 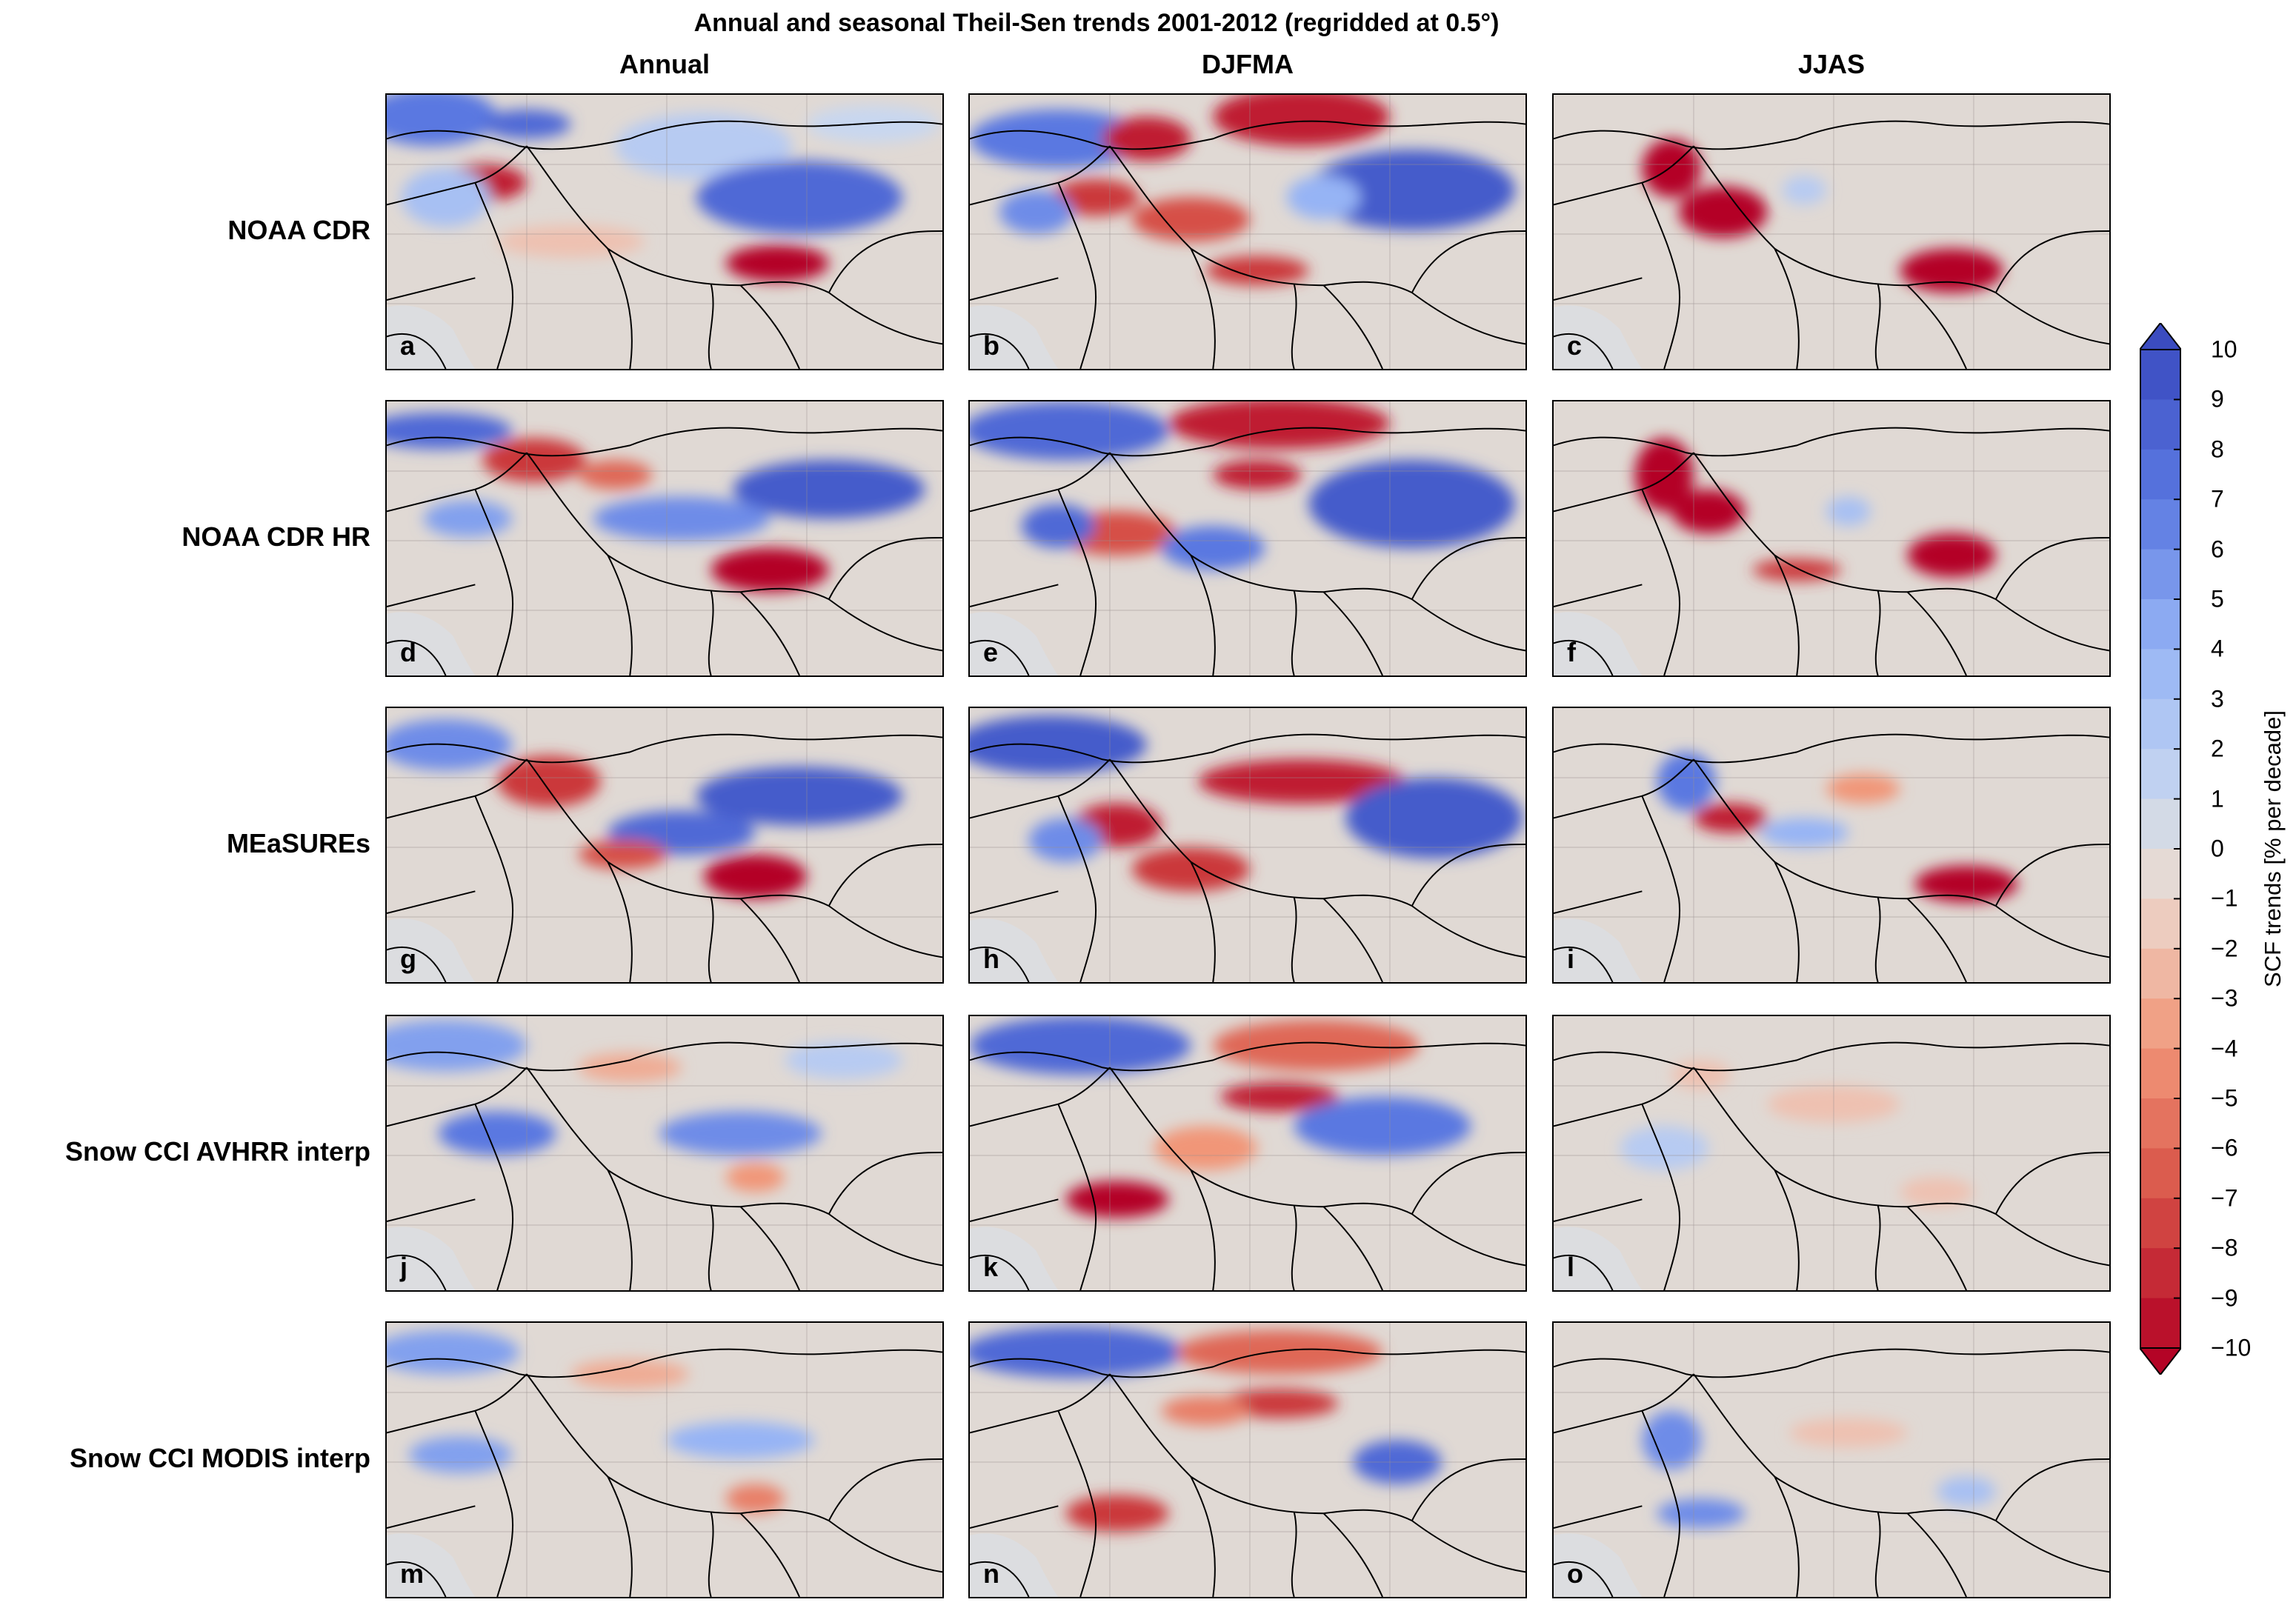 What do you see at coordinates (2218, 799) in the screenshot?
I see `colorbar-tick-label: 1` at bounding box center [2218, 799].